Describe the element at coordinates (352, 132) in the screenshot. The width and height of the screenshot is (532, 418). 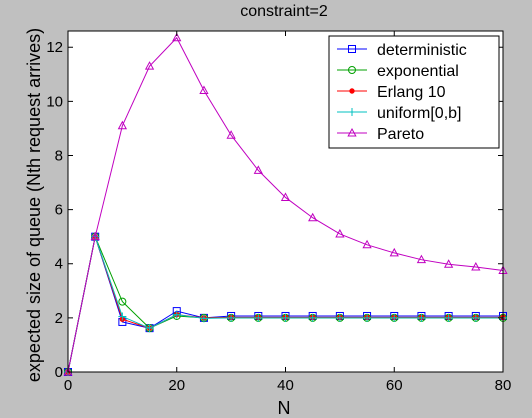
I see `legend-marker-pareto` at that location.